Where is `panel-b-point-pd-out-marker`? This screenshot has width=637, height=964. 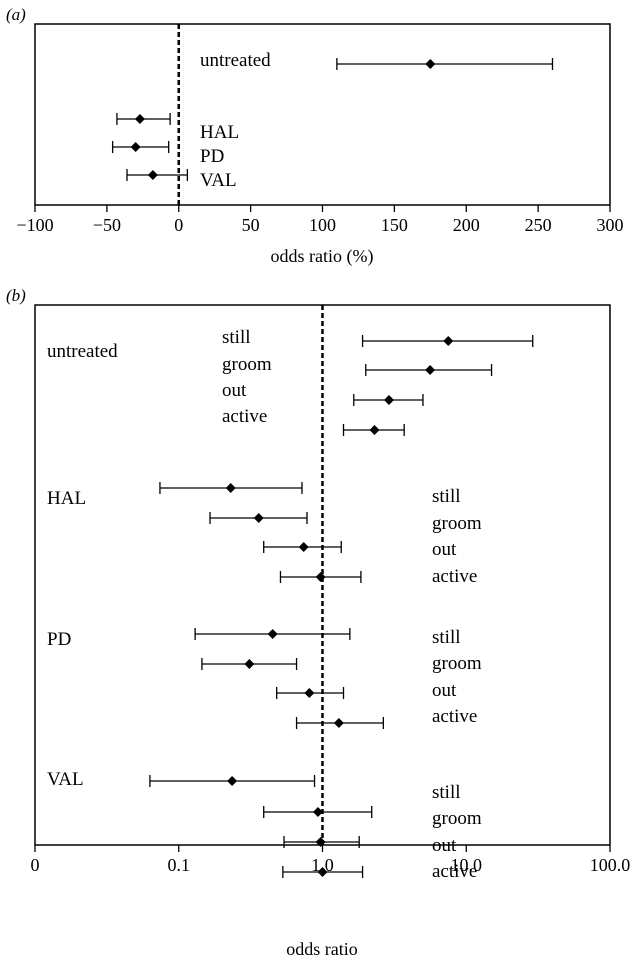
panel-b-point-pd-out-marker is located at coordinates (309, 693).